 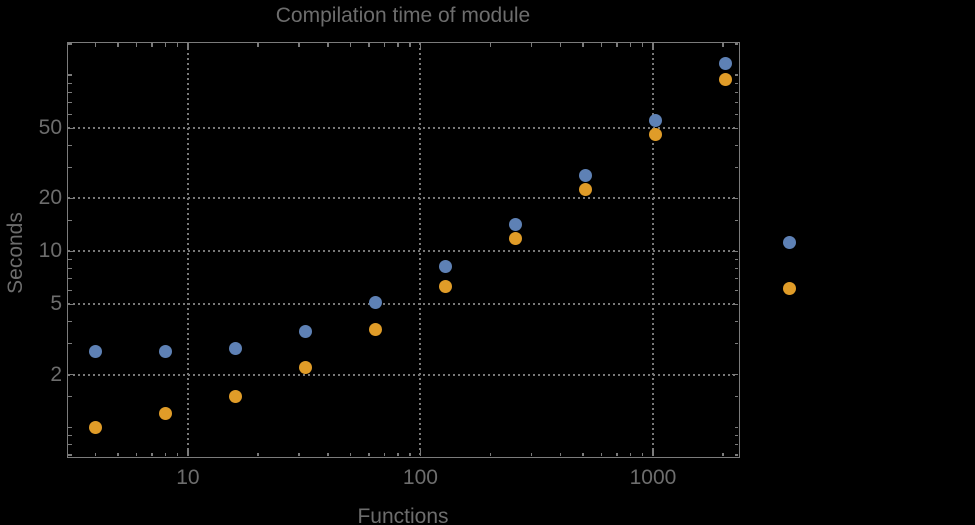 I want to click on y-minor-tick-40-right, so click(x=736, y=145).